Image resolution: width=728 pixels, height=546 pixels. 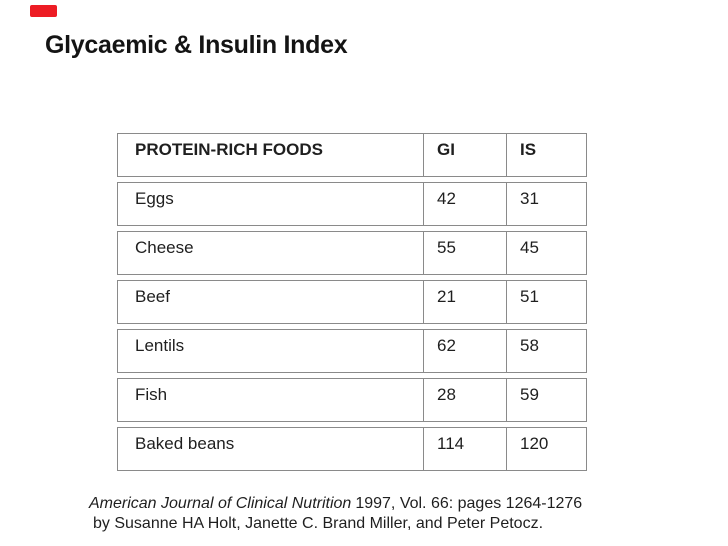 I want to click on gi-cell: 21, so click(x=464, y=302).